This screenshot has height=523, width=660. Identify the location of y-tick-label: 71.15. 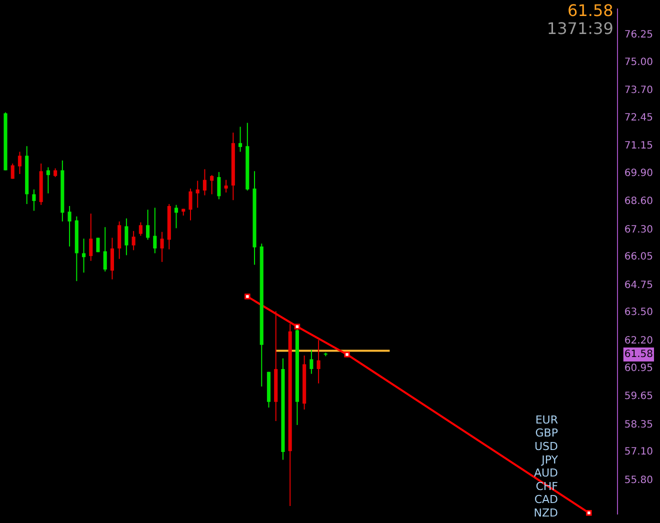
(639, 146).